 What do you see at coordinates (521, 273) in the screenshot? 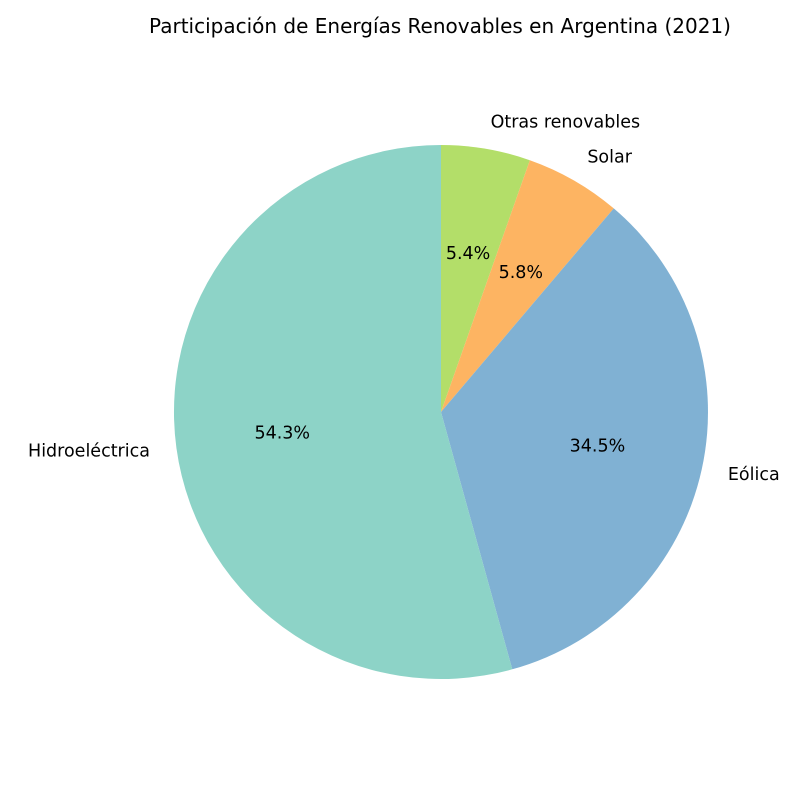
I see `pct-label-solar: 5.8%` at bounding box center [521, 273].